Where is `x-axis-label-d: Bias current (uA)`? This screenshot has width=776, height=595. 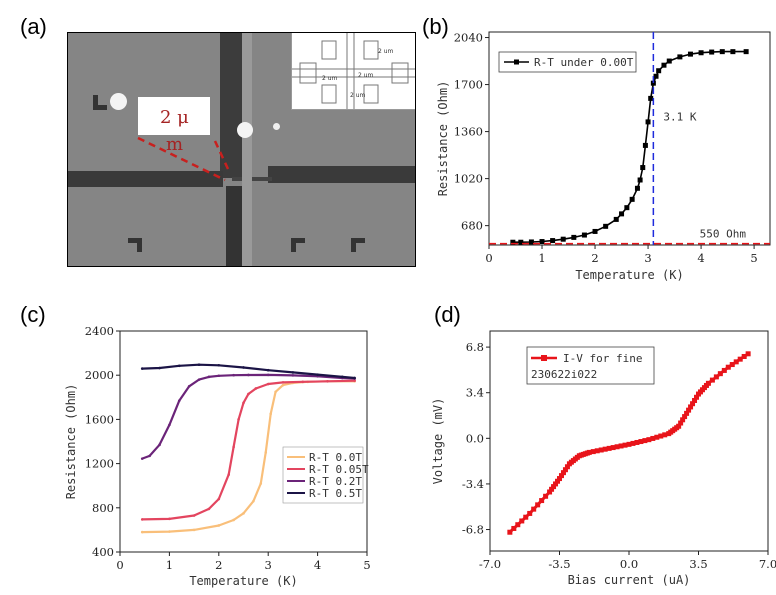
x-axis-label-d: Bias current (uA) is located at coordinates (629, 580).